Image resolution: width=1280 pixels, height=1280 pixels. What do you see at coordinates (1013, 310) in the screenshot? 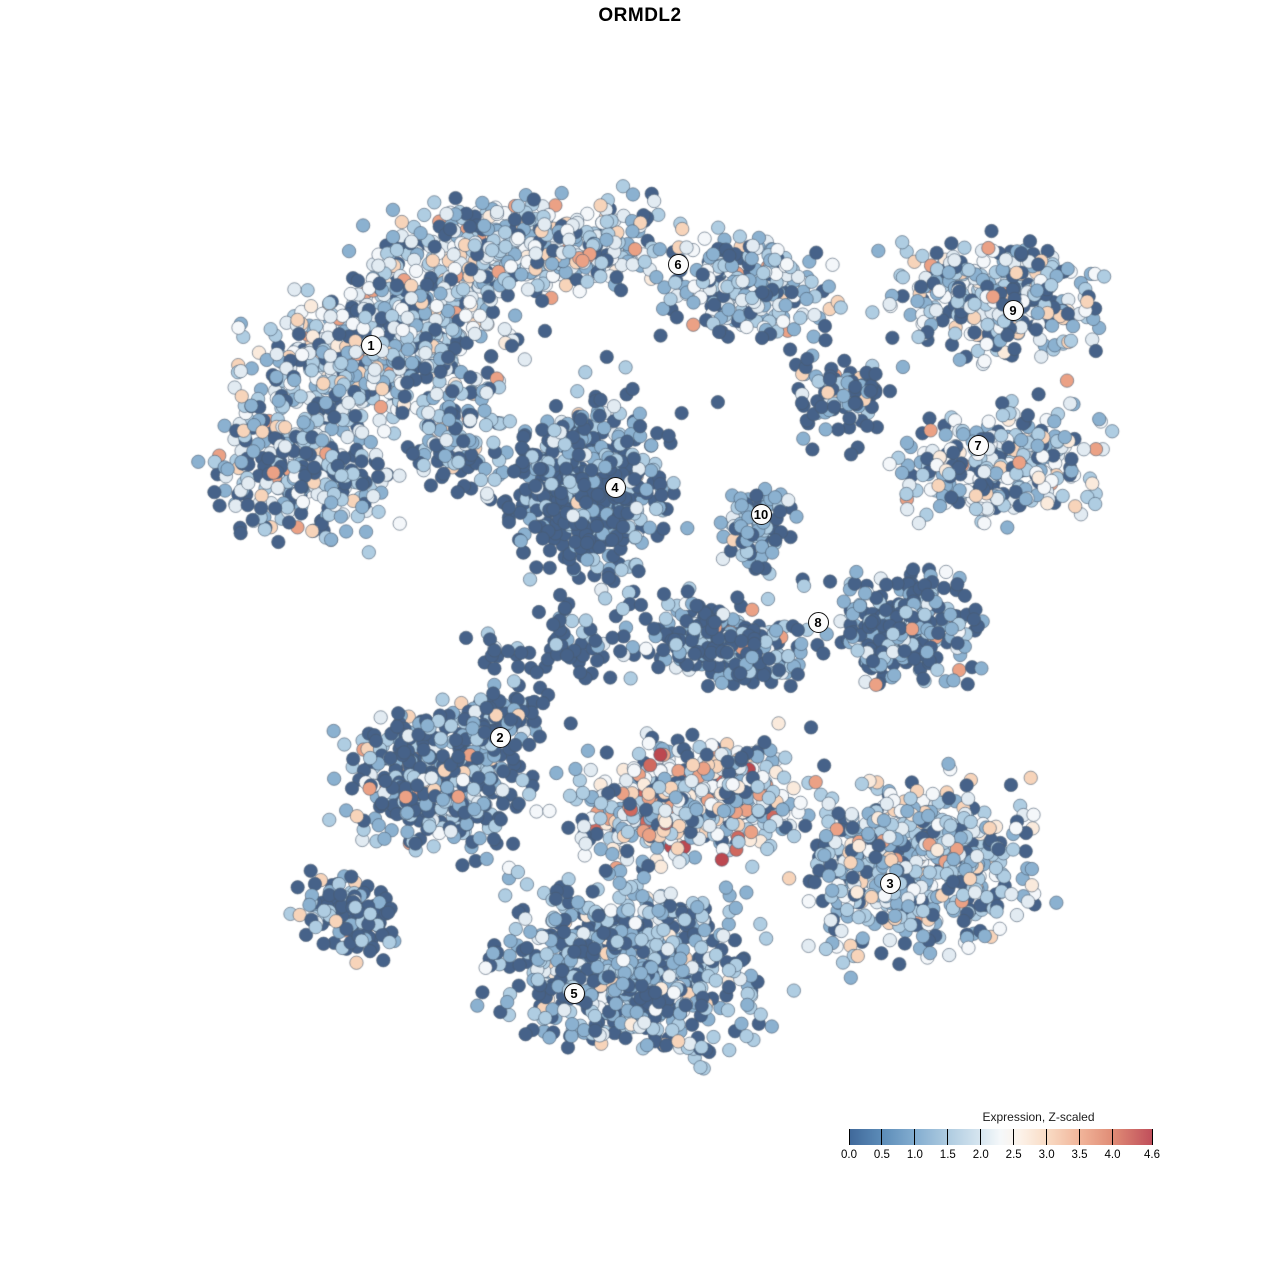
I see `cluster-label-9: 9` at bounding box center [1013, 310].